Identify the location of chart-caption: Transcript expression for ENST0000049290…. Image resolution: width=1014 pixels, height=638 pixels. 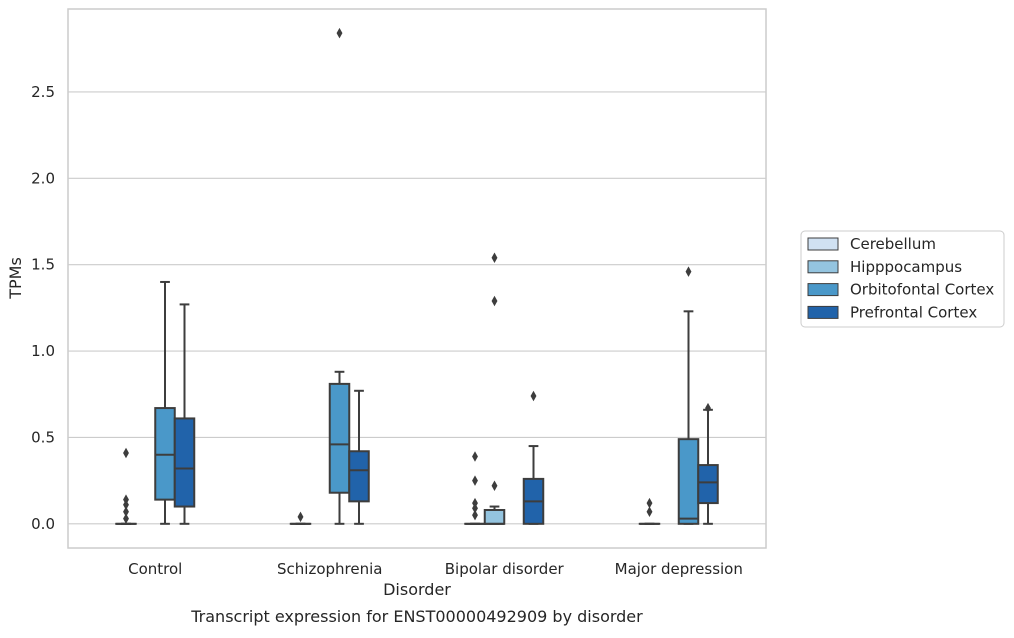
(416, 616).